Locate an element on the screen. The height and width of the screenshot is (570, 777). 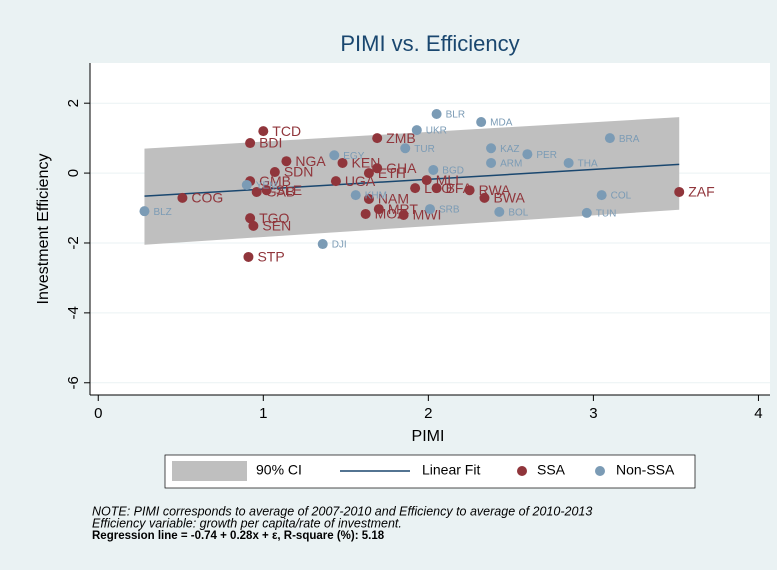
legend-label: Non-SSA is located at coordinates (645, 470).